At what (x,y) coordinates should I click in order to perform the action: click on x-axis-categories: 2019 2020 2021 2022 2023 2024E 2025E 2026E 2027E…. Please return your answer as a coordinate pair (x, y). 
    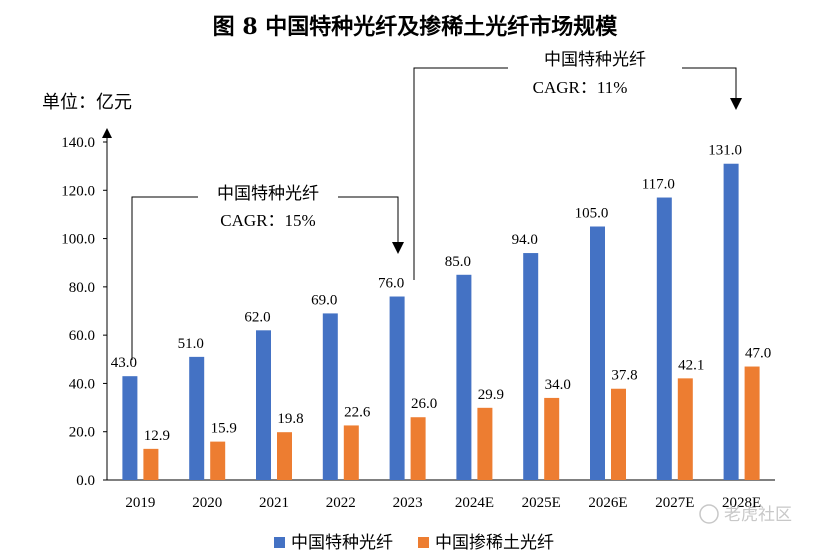
    Looking at the image, I should click on (443, 503).